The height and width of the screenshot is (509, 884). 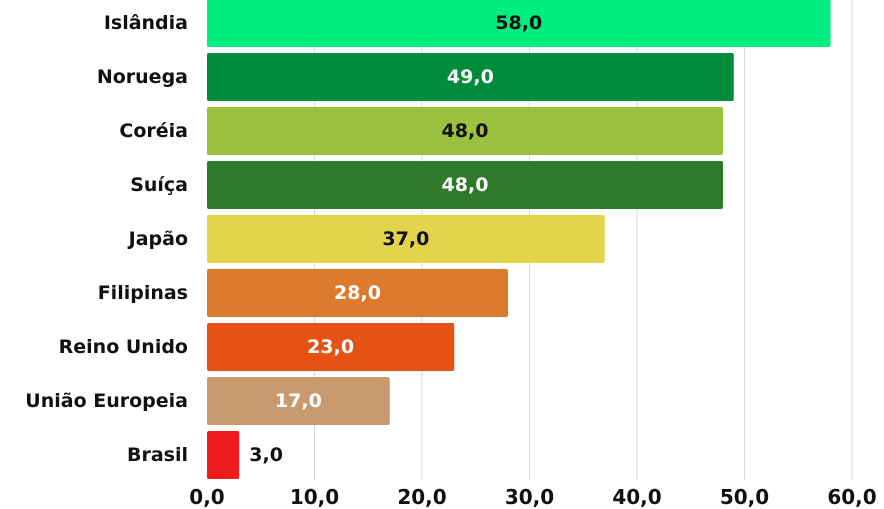 What do you see at coordinates (146, 23) in the screenshot?
I see `category-label-0: Islândia` at bounding box center [146, 23].